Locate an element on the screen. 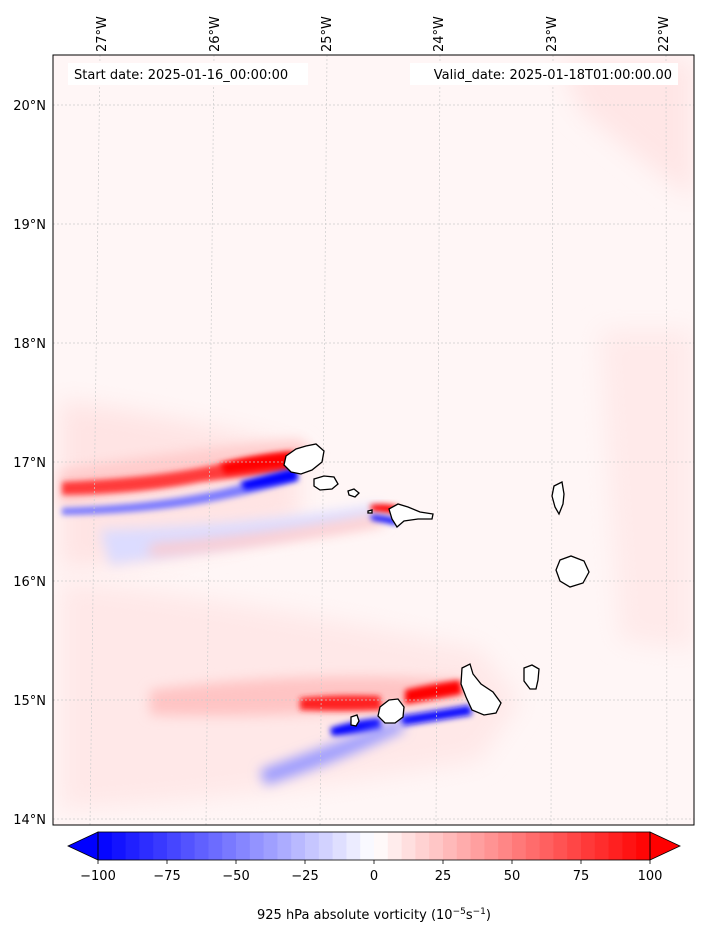 The height and width of the screenshot is (936, 703). colorbar-tick-label: 100 is located at coordinates (650, 876).